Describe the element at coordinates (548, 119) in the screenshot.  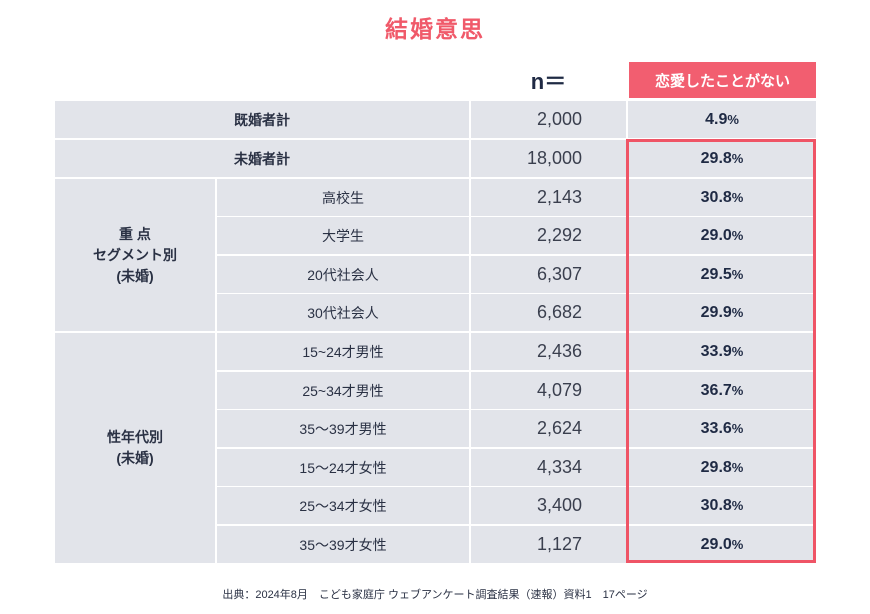
I see `row-n-value: 2,000` at that location.